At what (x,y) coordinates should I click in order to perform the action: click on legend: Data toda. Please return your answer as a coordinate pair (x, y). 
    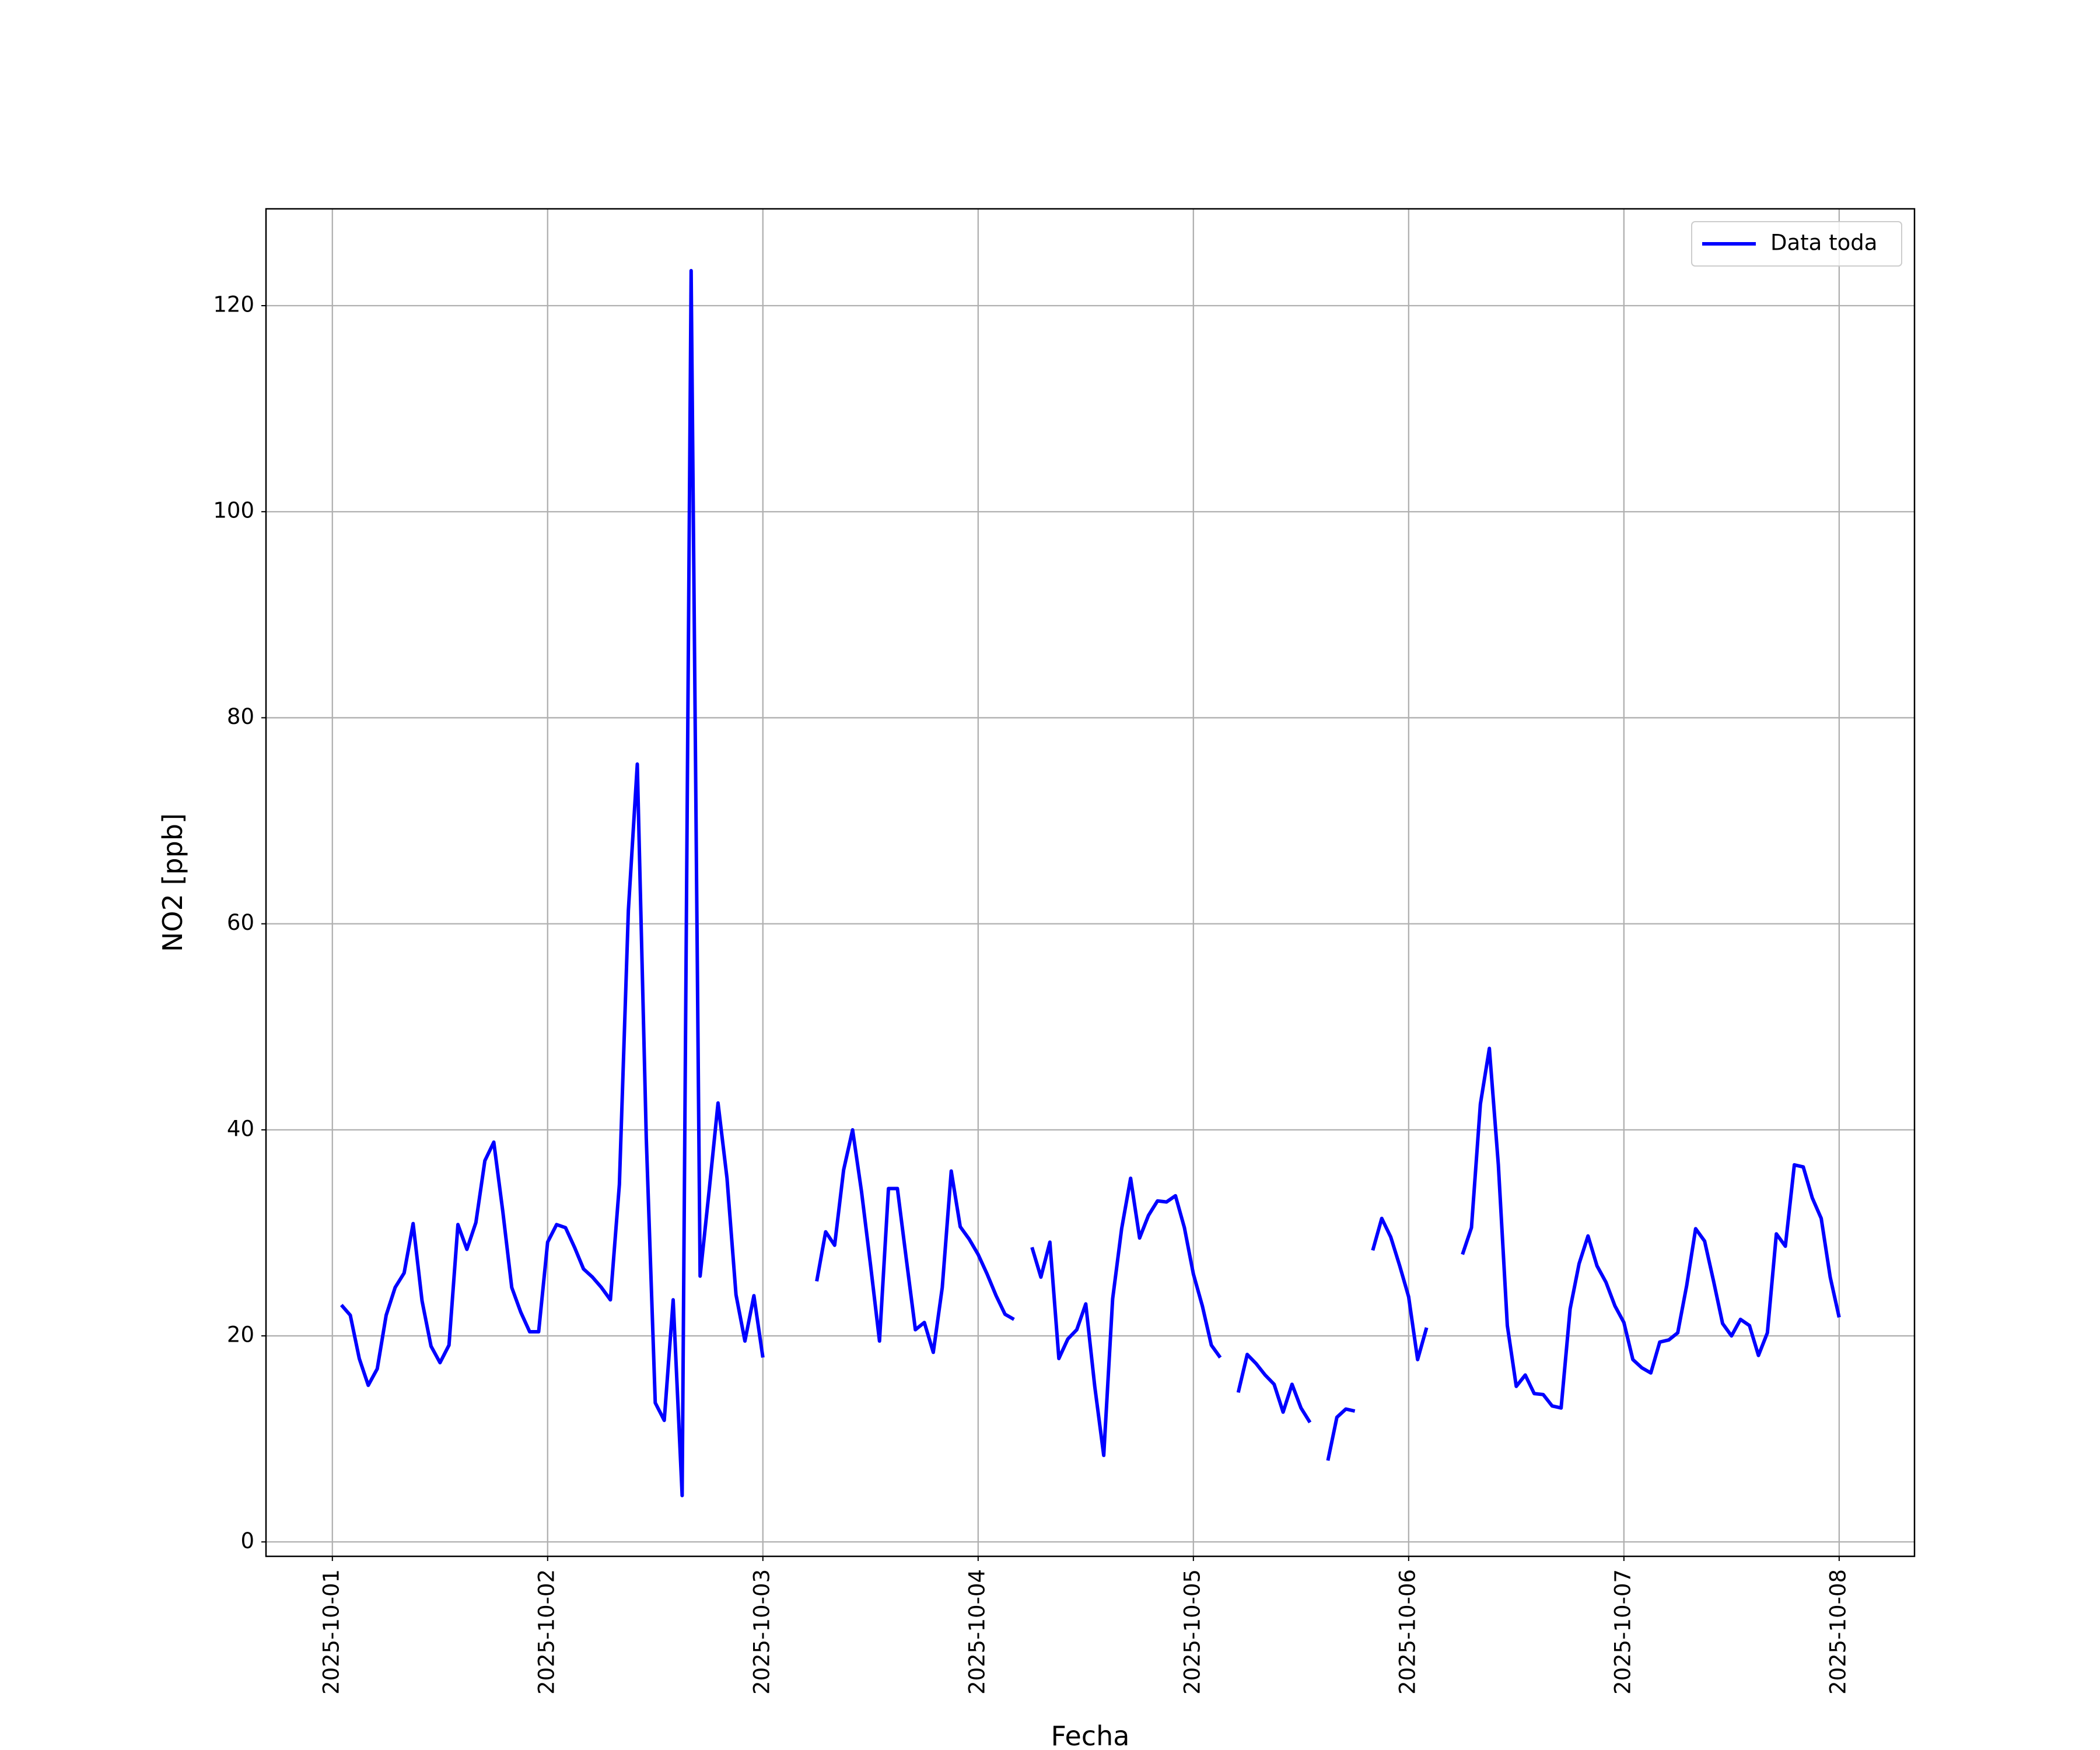
    Looking at the image, I should click on (1796, 244).